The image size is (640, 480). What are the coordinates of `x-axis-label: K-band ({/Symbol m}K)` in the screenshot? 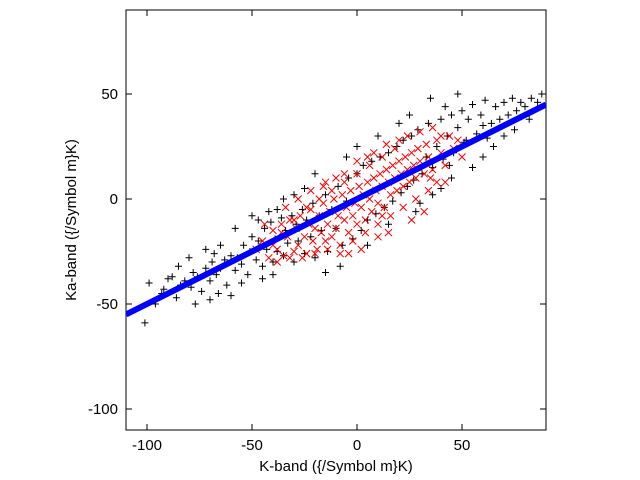 It's located at (335, 466).